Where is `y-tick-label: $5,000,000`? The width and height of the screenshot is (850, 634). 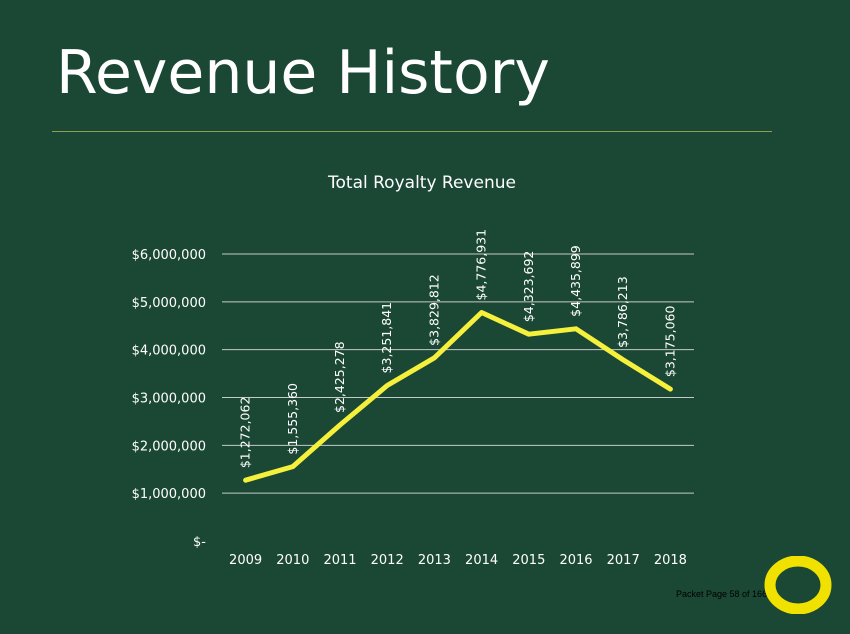
y-tick-label: $5,000,000 is located at coordinates (169, 303).